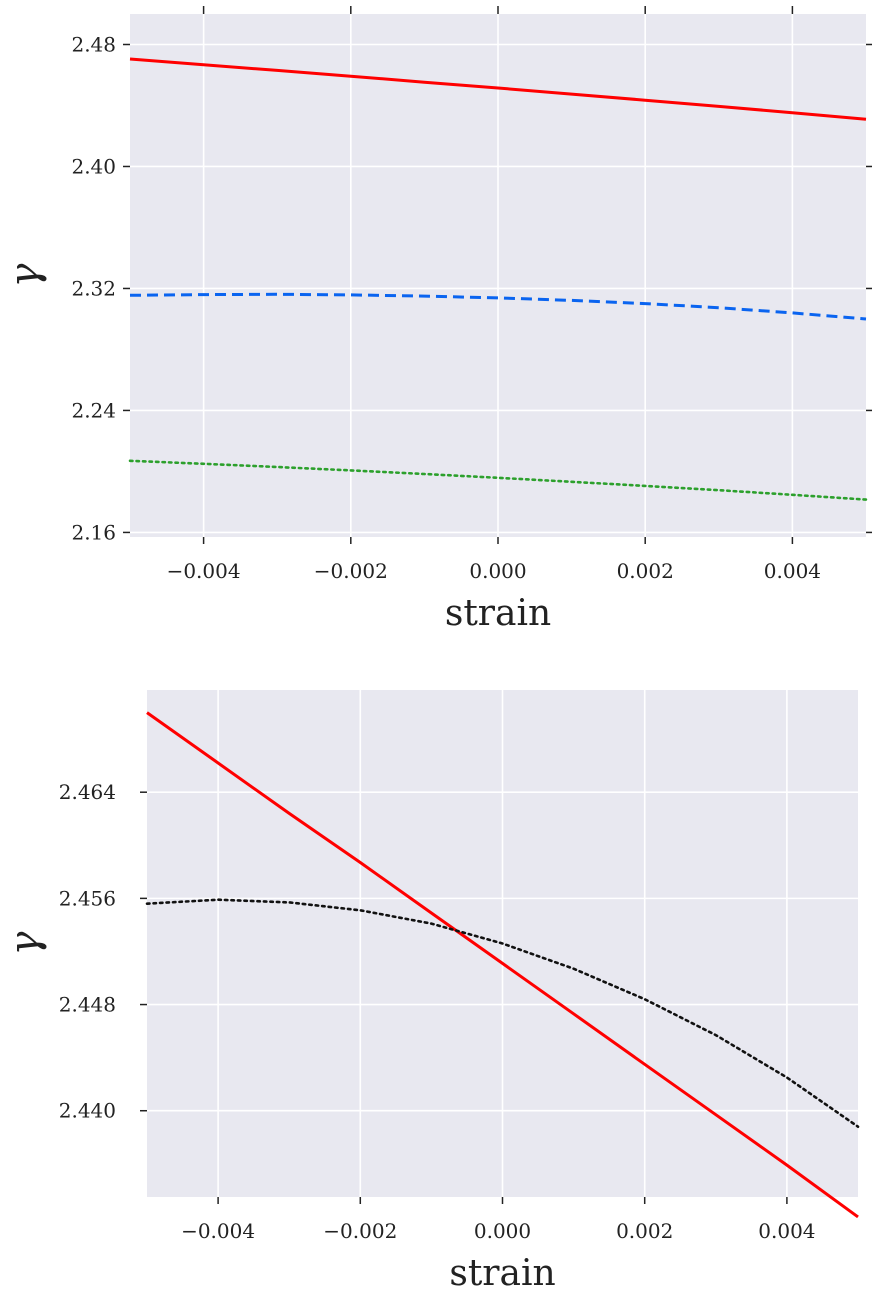 The width and height of the screenshot is (872, 1289). Describe the element at coordinates (502, 1013) in the screenshot. I see `series-line-2-dotted` at that location.